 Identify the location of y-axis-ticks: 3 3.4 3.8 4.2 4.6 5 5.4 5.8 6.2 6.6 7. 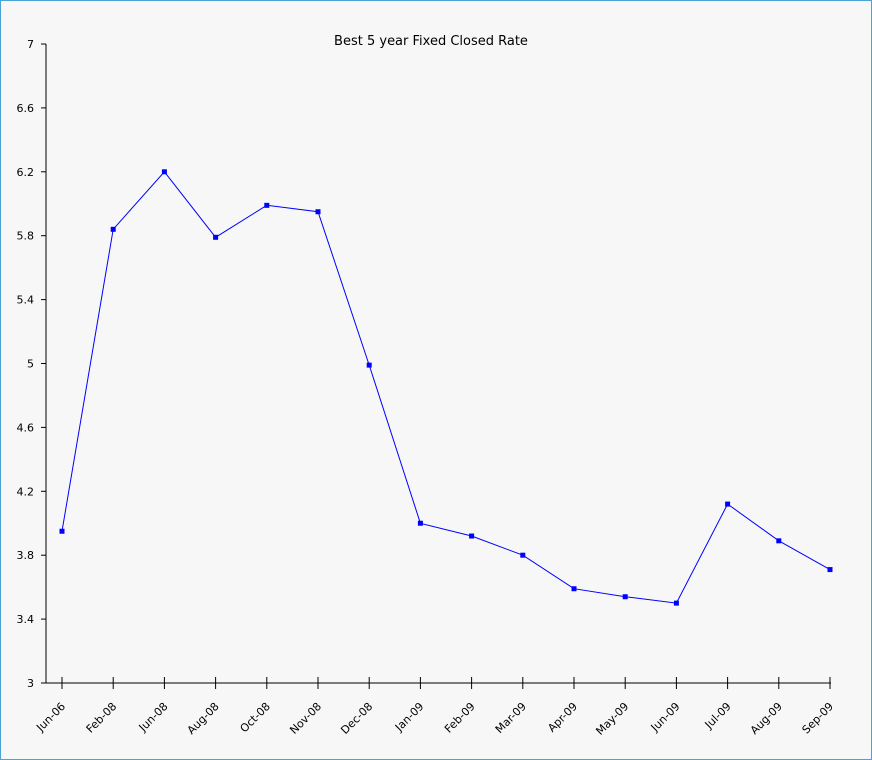
(31, 364).